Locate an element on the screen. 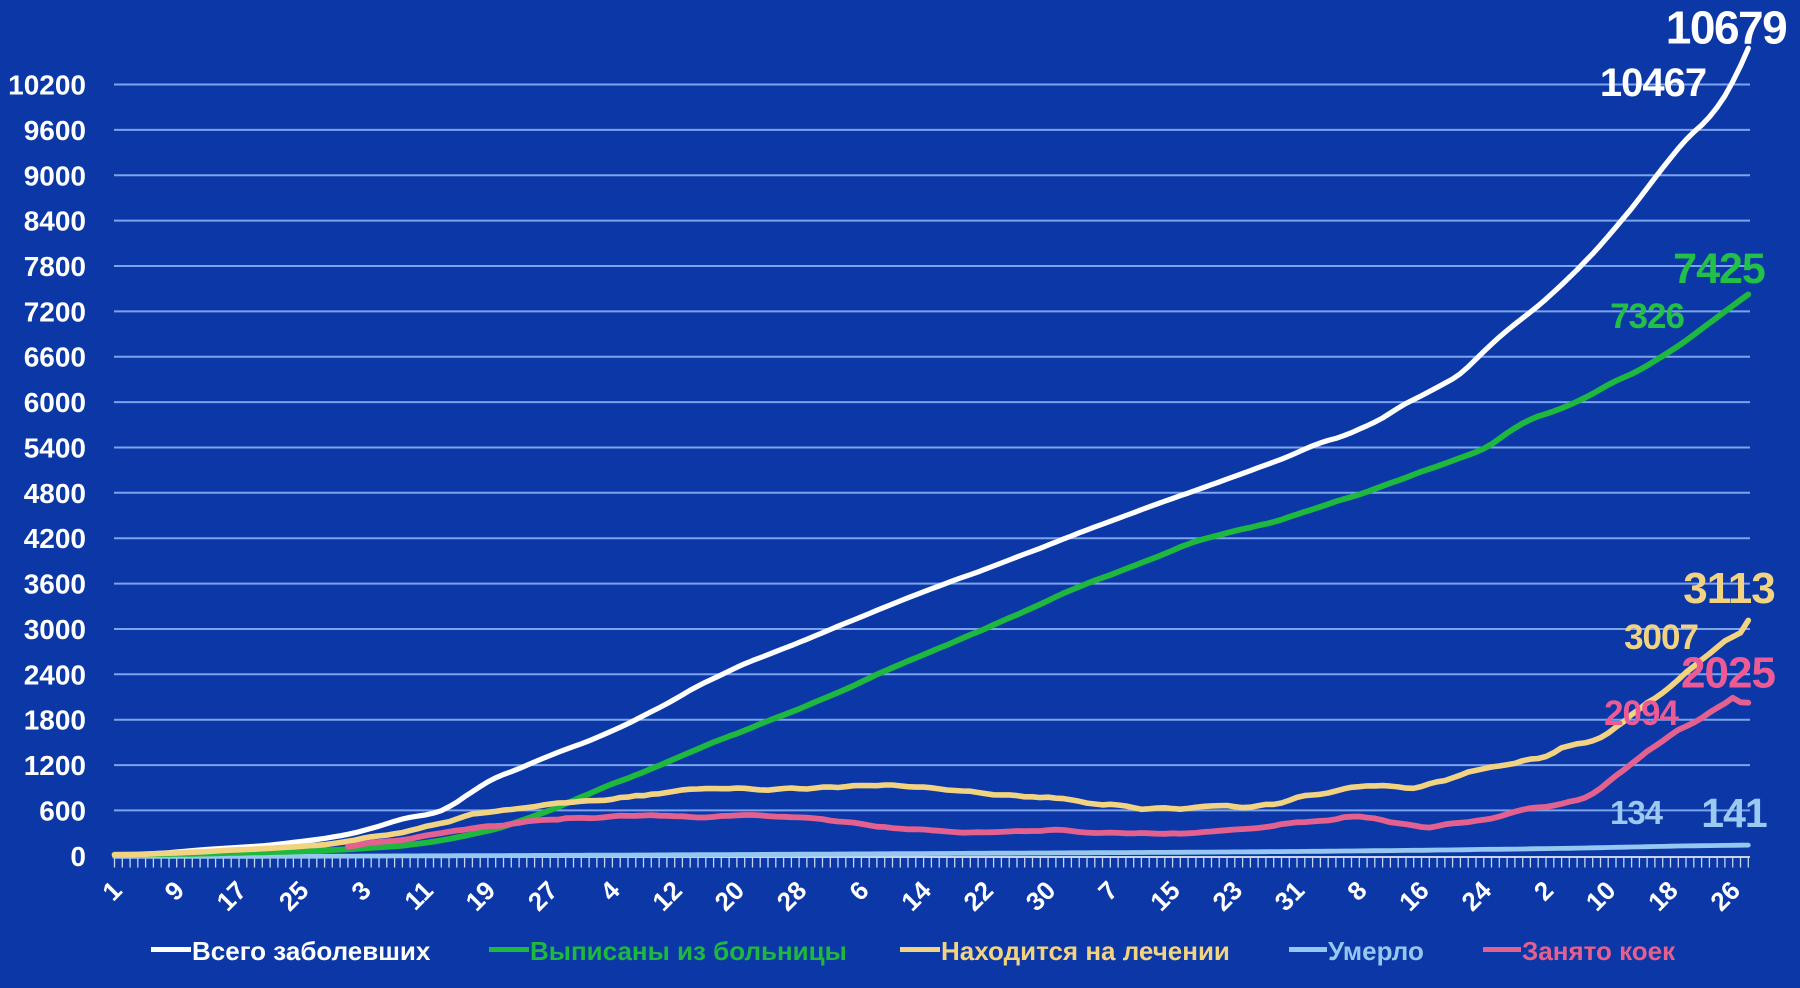  svg-text: 24 is located at coordinates (1476, 896).